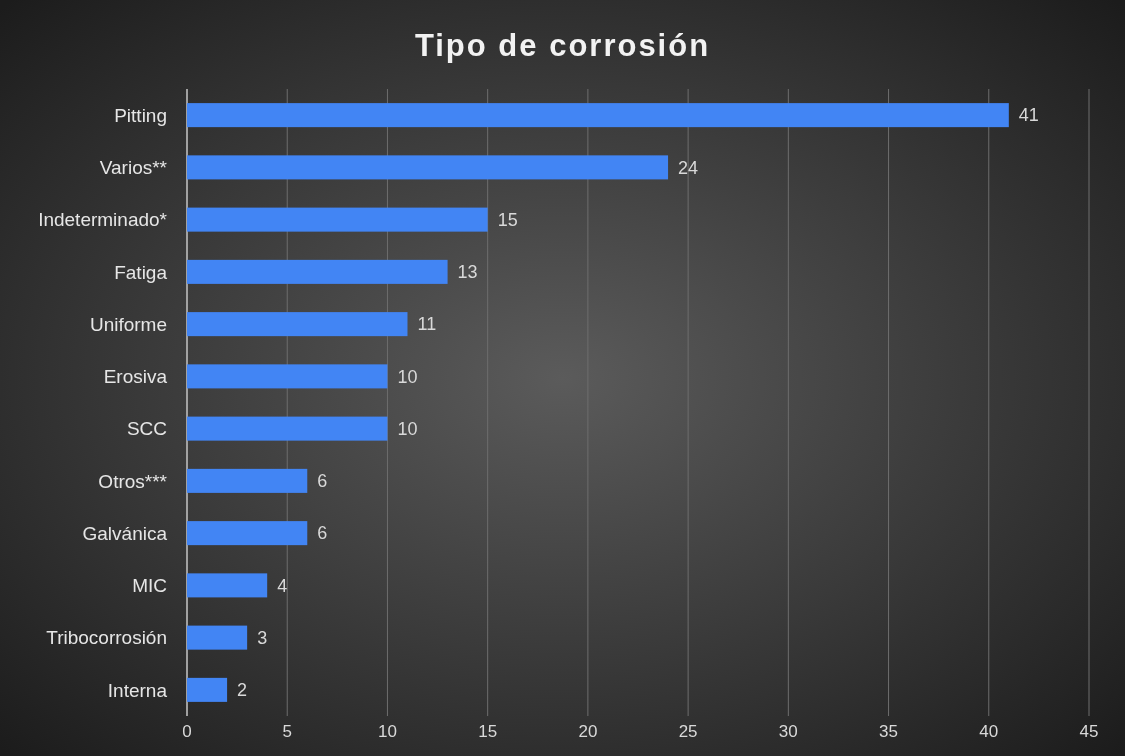 This screenshot has width=1125, height=756. Describe the element at coordinates (135, 377) in the screenshot. I see `y-tick-label: Erosiva` at that location.